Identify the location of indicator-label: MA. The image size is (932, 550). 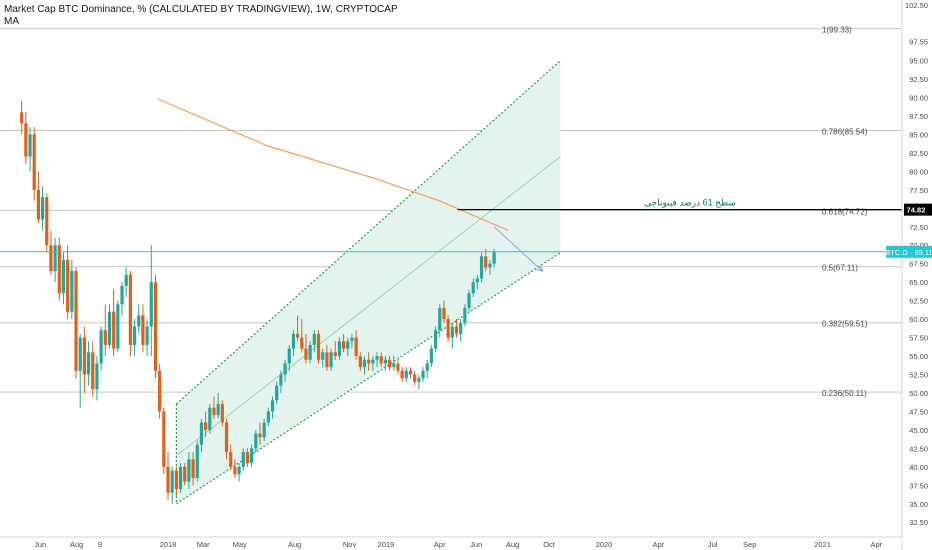
(11, 21).